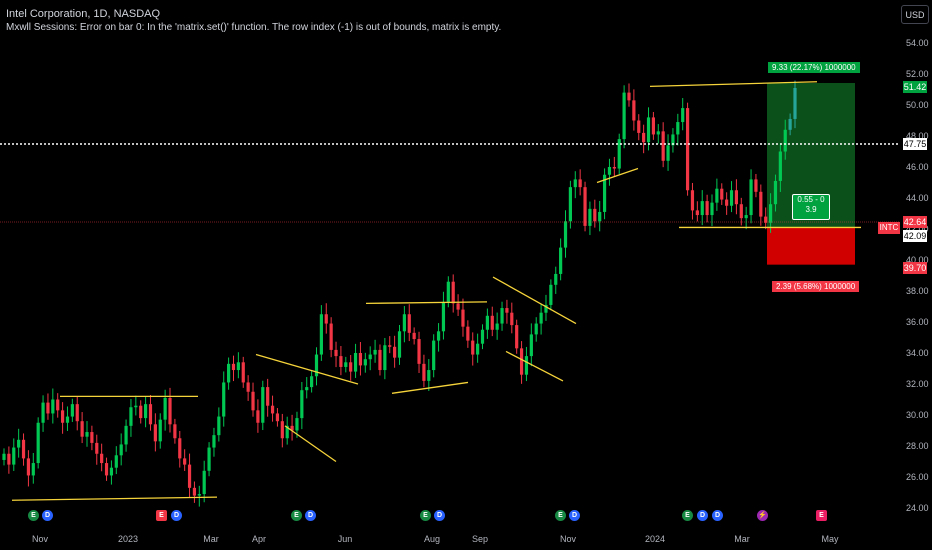 Image resolution: width=932 pixels, height=550 pixels. I want to click on y-tick-label: 48.00, so click(917, 136).